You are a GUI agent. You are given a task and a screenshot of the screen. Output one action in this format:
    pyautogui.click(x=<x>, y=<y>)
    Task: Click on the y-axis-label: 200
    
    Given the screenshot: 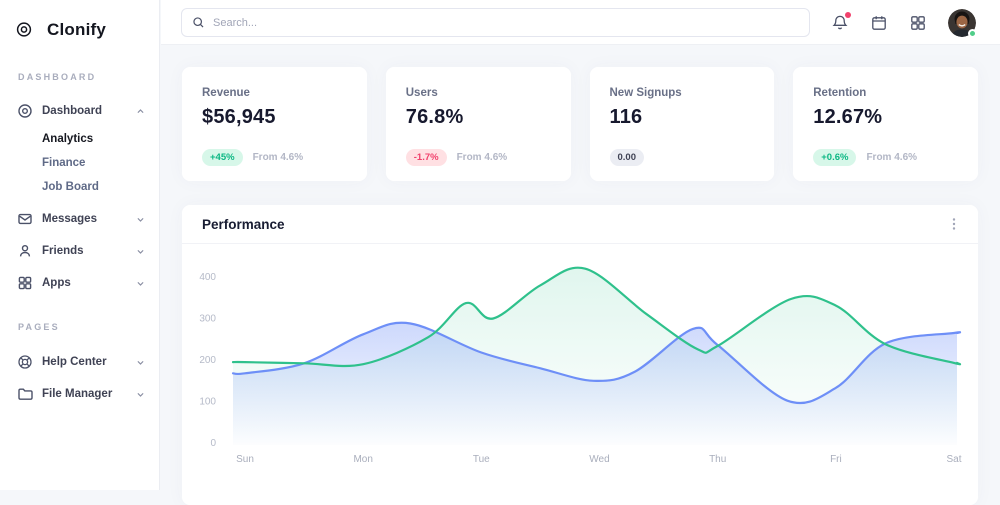 What is the action you would take?
    pyautogui.click(x=207, y=360)
    